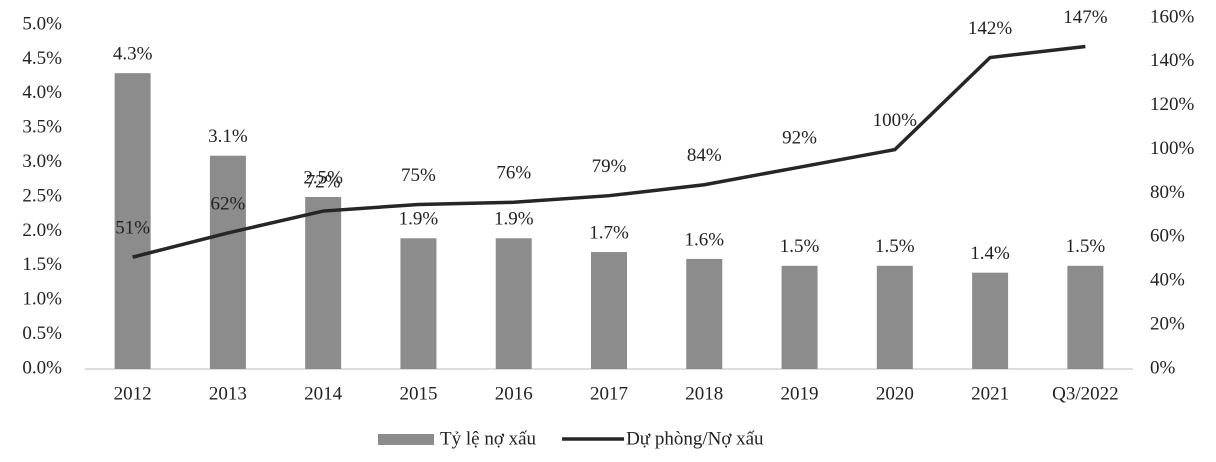 The image size is (1216, 462). What do you see at coordinates (323, 393) in the screenshot?
I see `x-tick-label: 2014` at bounding box center [323, 393].